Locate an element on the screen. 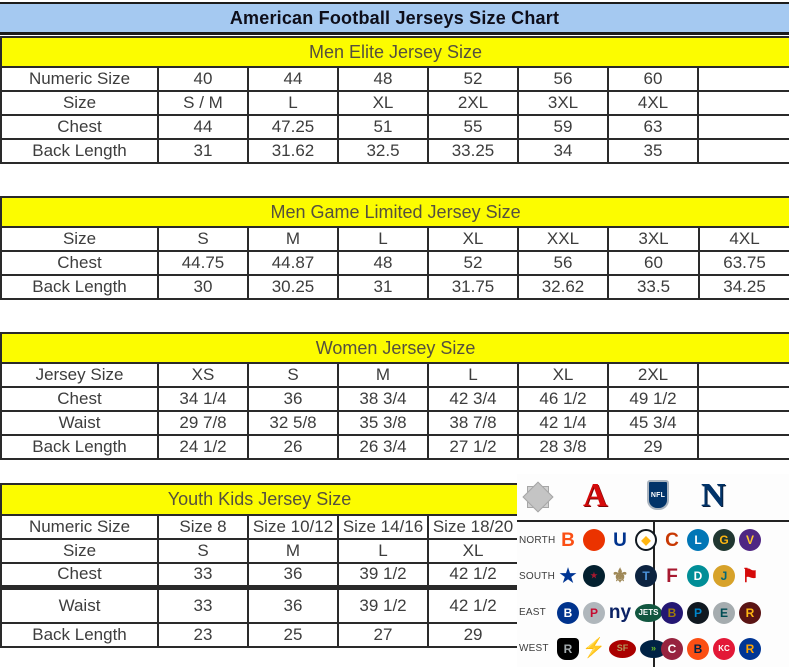 The height and width of the screenshot is (667, 789). table-cell: 63.75 is located at coordinates (743, 263).